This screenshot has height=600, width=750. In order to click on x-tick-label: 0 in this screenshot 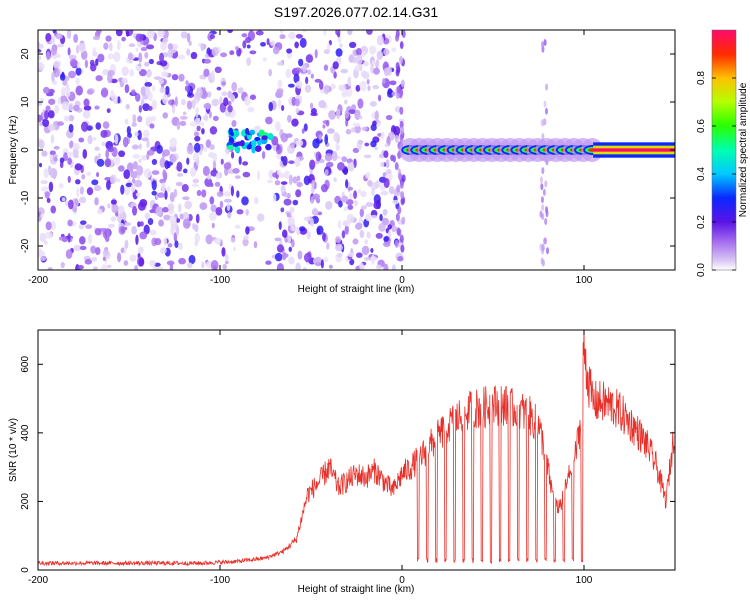, I will do `click(402, 580)`.